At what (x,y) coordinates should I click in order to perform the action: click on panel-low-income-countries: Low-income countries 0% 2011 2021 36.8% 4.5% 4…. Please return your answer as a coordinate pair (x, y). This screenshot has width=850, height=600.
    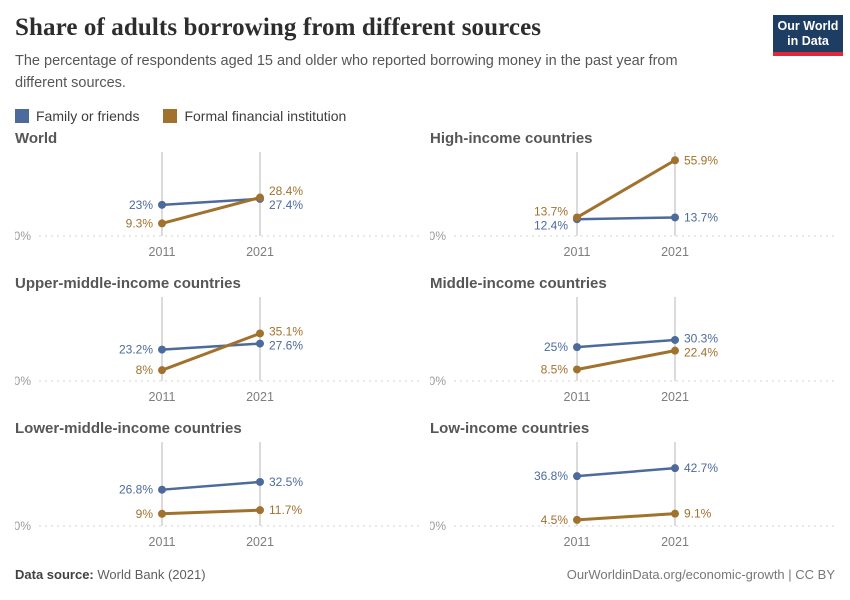
    Looking at the image, I should click on (635, 488).